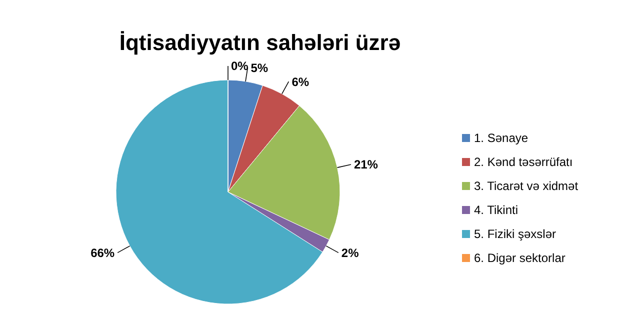 The height and width of the screenshot is (326, 620). Describe the element at coordinates (515, 234) in the screenshot. I see `legend-label: 5. Fiziki şəxslər` at that location.